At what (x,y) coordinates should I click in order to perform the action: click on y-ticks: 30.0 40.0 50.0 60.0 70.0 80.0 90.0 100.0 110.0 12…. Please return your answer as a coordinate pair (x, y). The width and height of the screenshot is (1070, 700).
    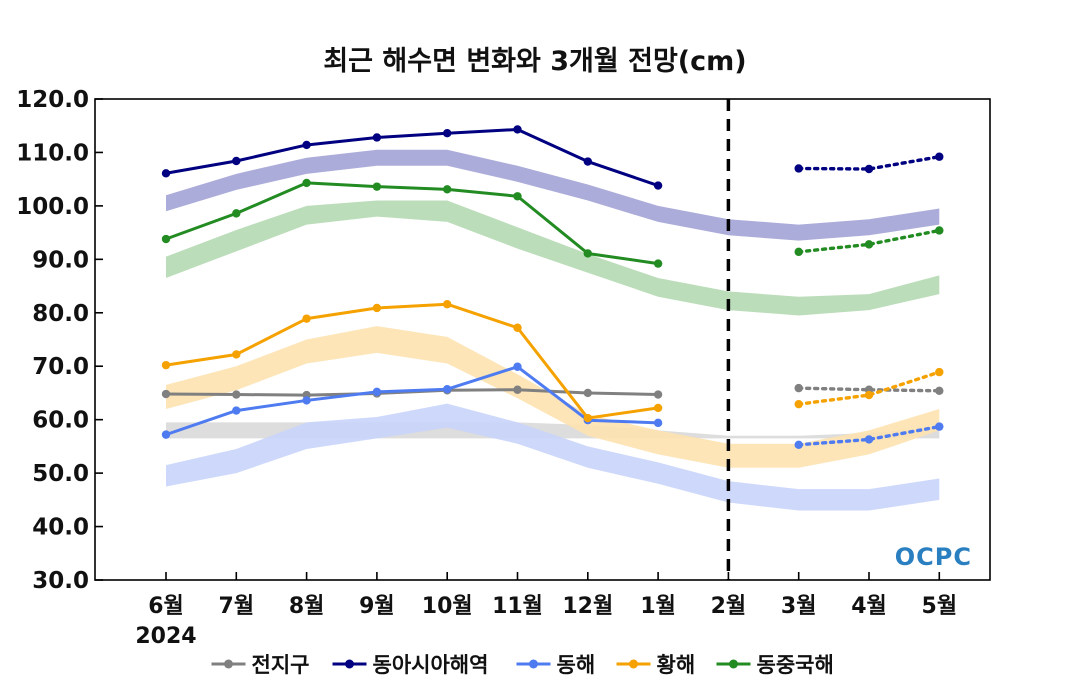
    Looking at the image, I should click on (59, 340).